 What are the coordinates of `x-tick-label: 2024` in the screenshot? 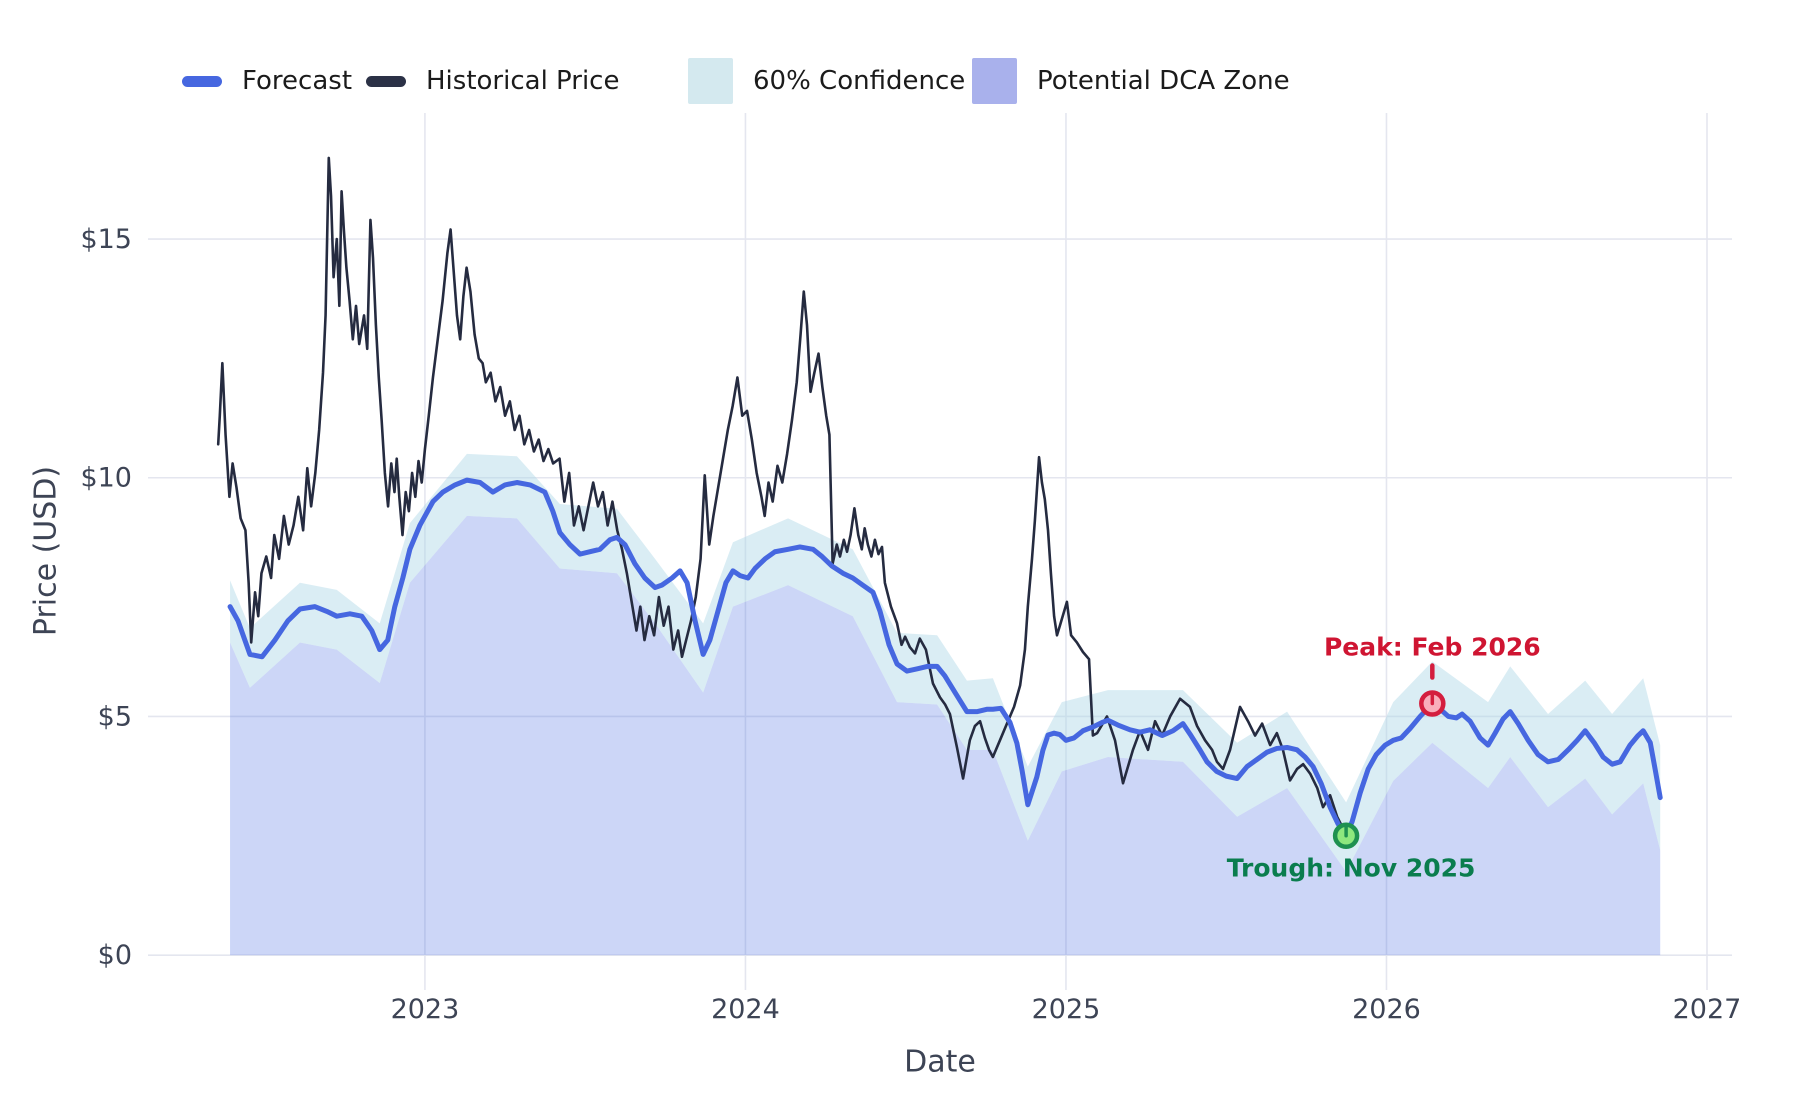 It's located at (745, 1009).